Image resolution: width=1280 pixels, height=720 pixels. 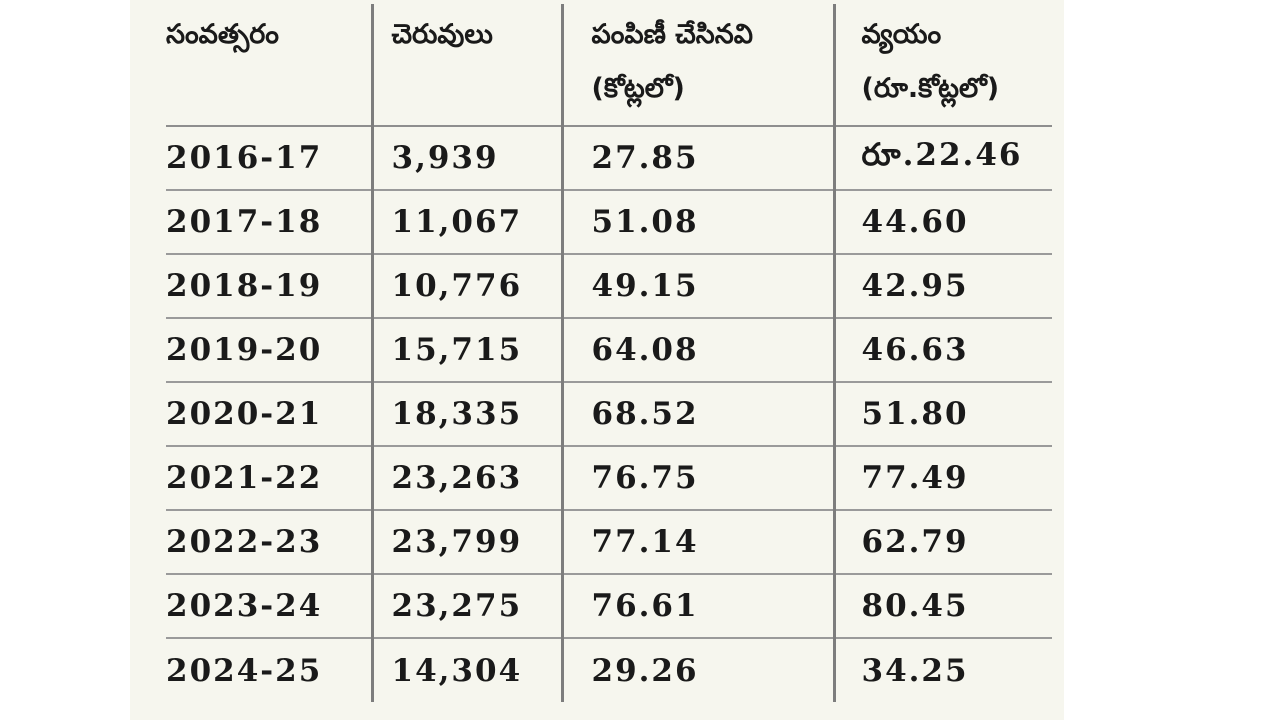 What do you see at coordinates (269, 413) in the screenshot?
I see `cell-year: 2020-21` at bounding box center [269, 413].